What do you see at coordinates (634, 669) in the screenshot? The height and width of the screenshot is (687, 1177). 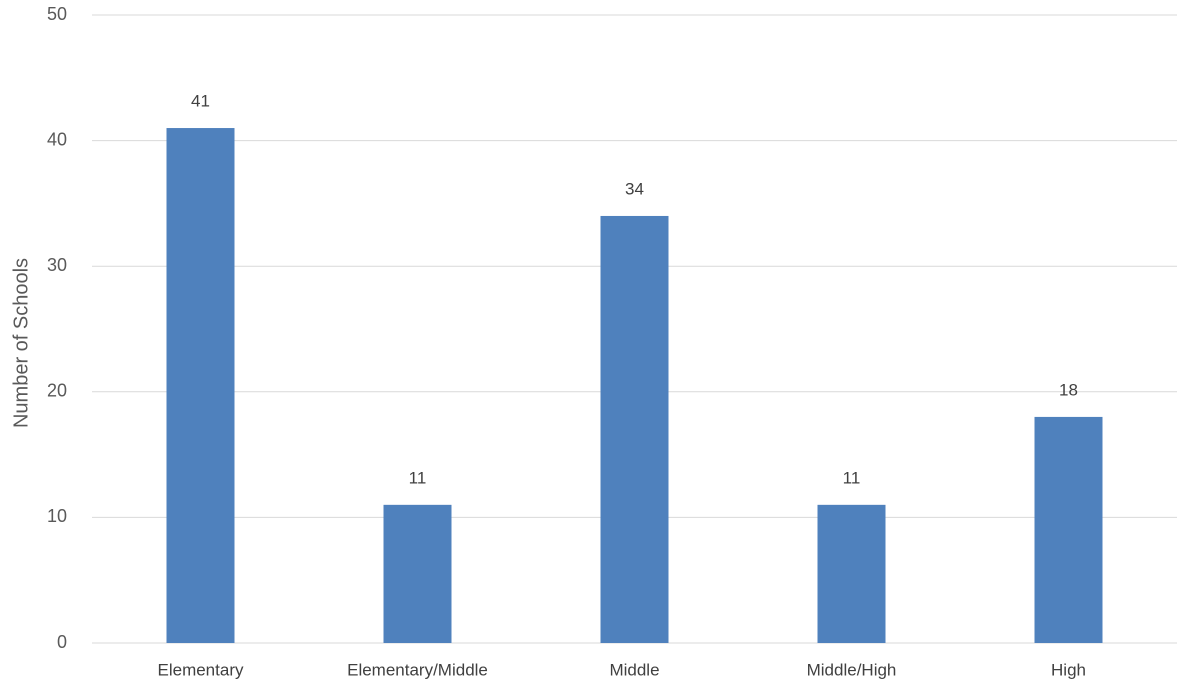 I see `x-category-label: Middle` at bounding box center [634, 669].